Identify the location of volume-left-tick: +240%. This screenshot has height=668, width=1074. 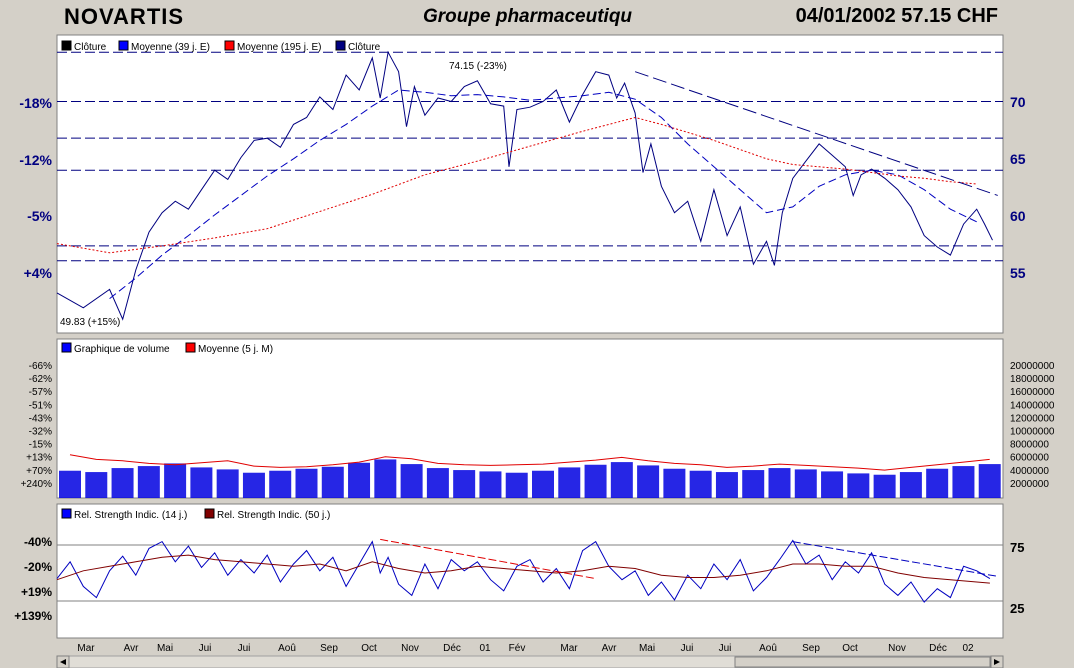
(37, 484).